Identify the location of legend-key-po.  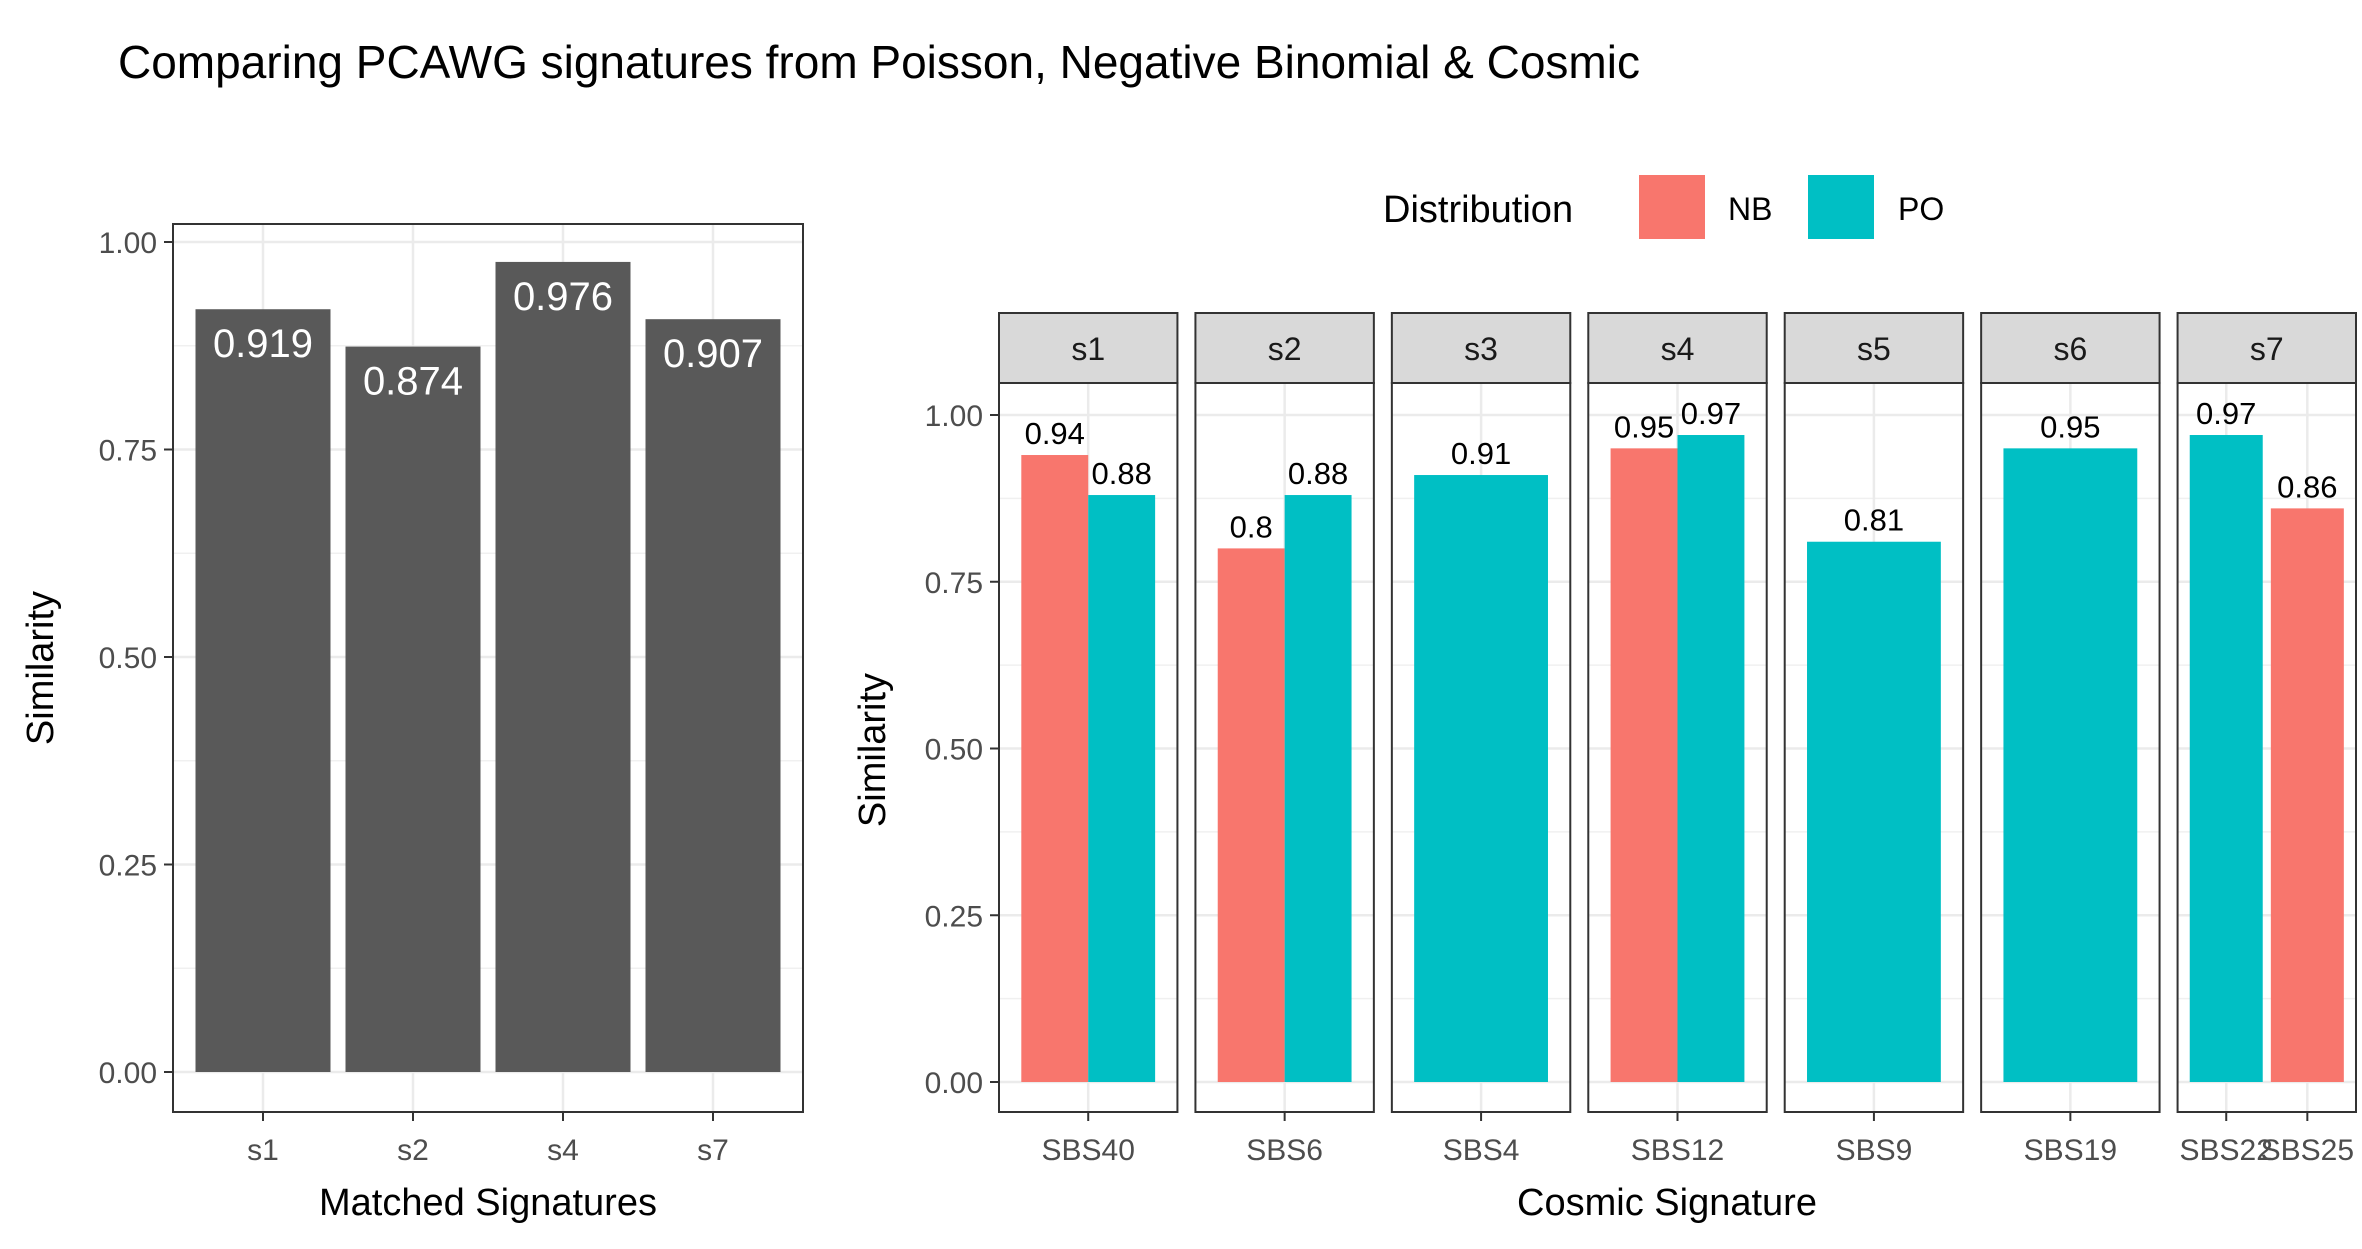
(1841, 207).